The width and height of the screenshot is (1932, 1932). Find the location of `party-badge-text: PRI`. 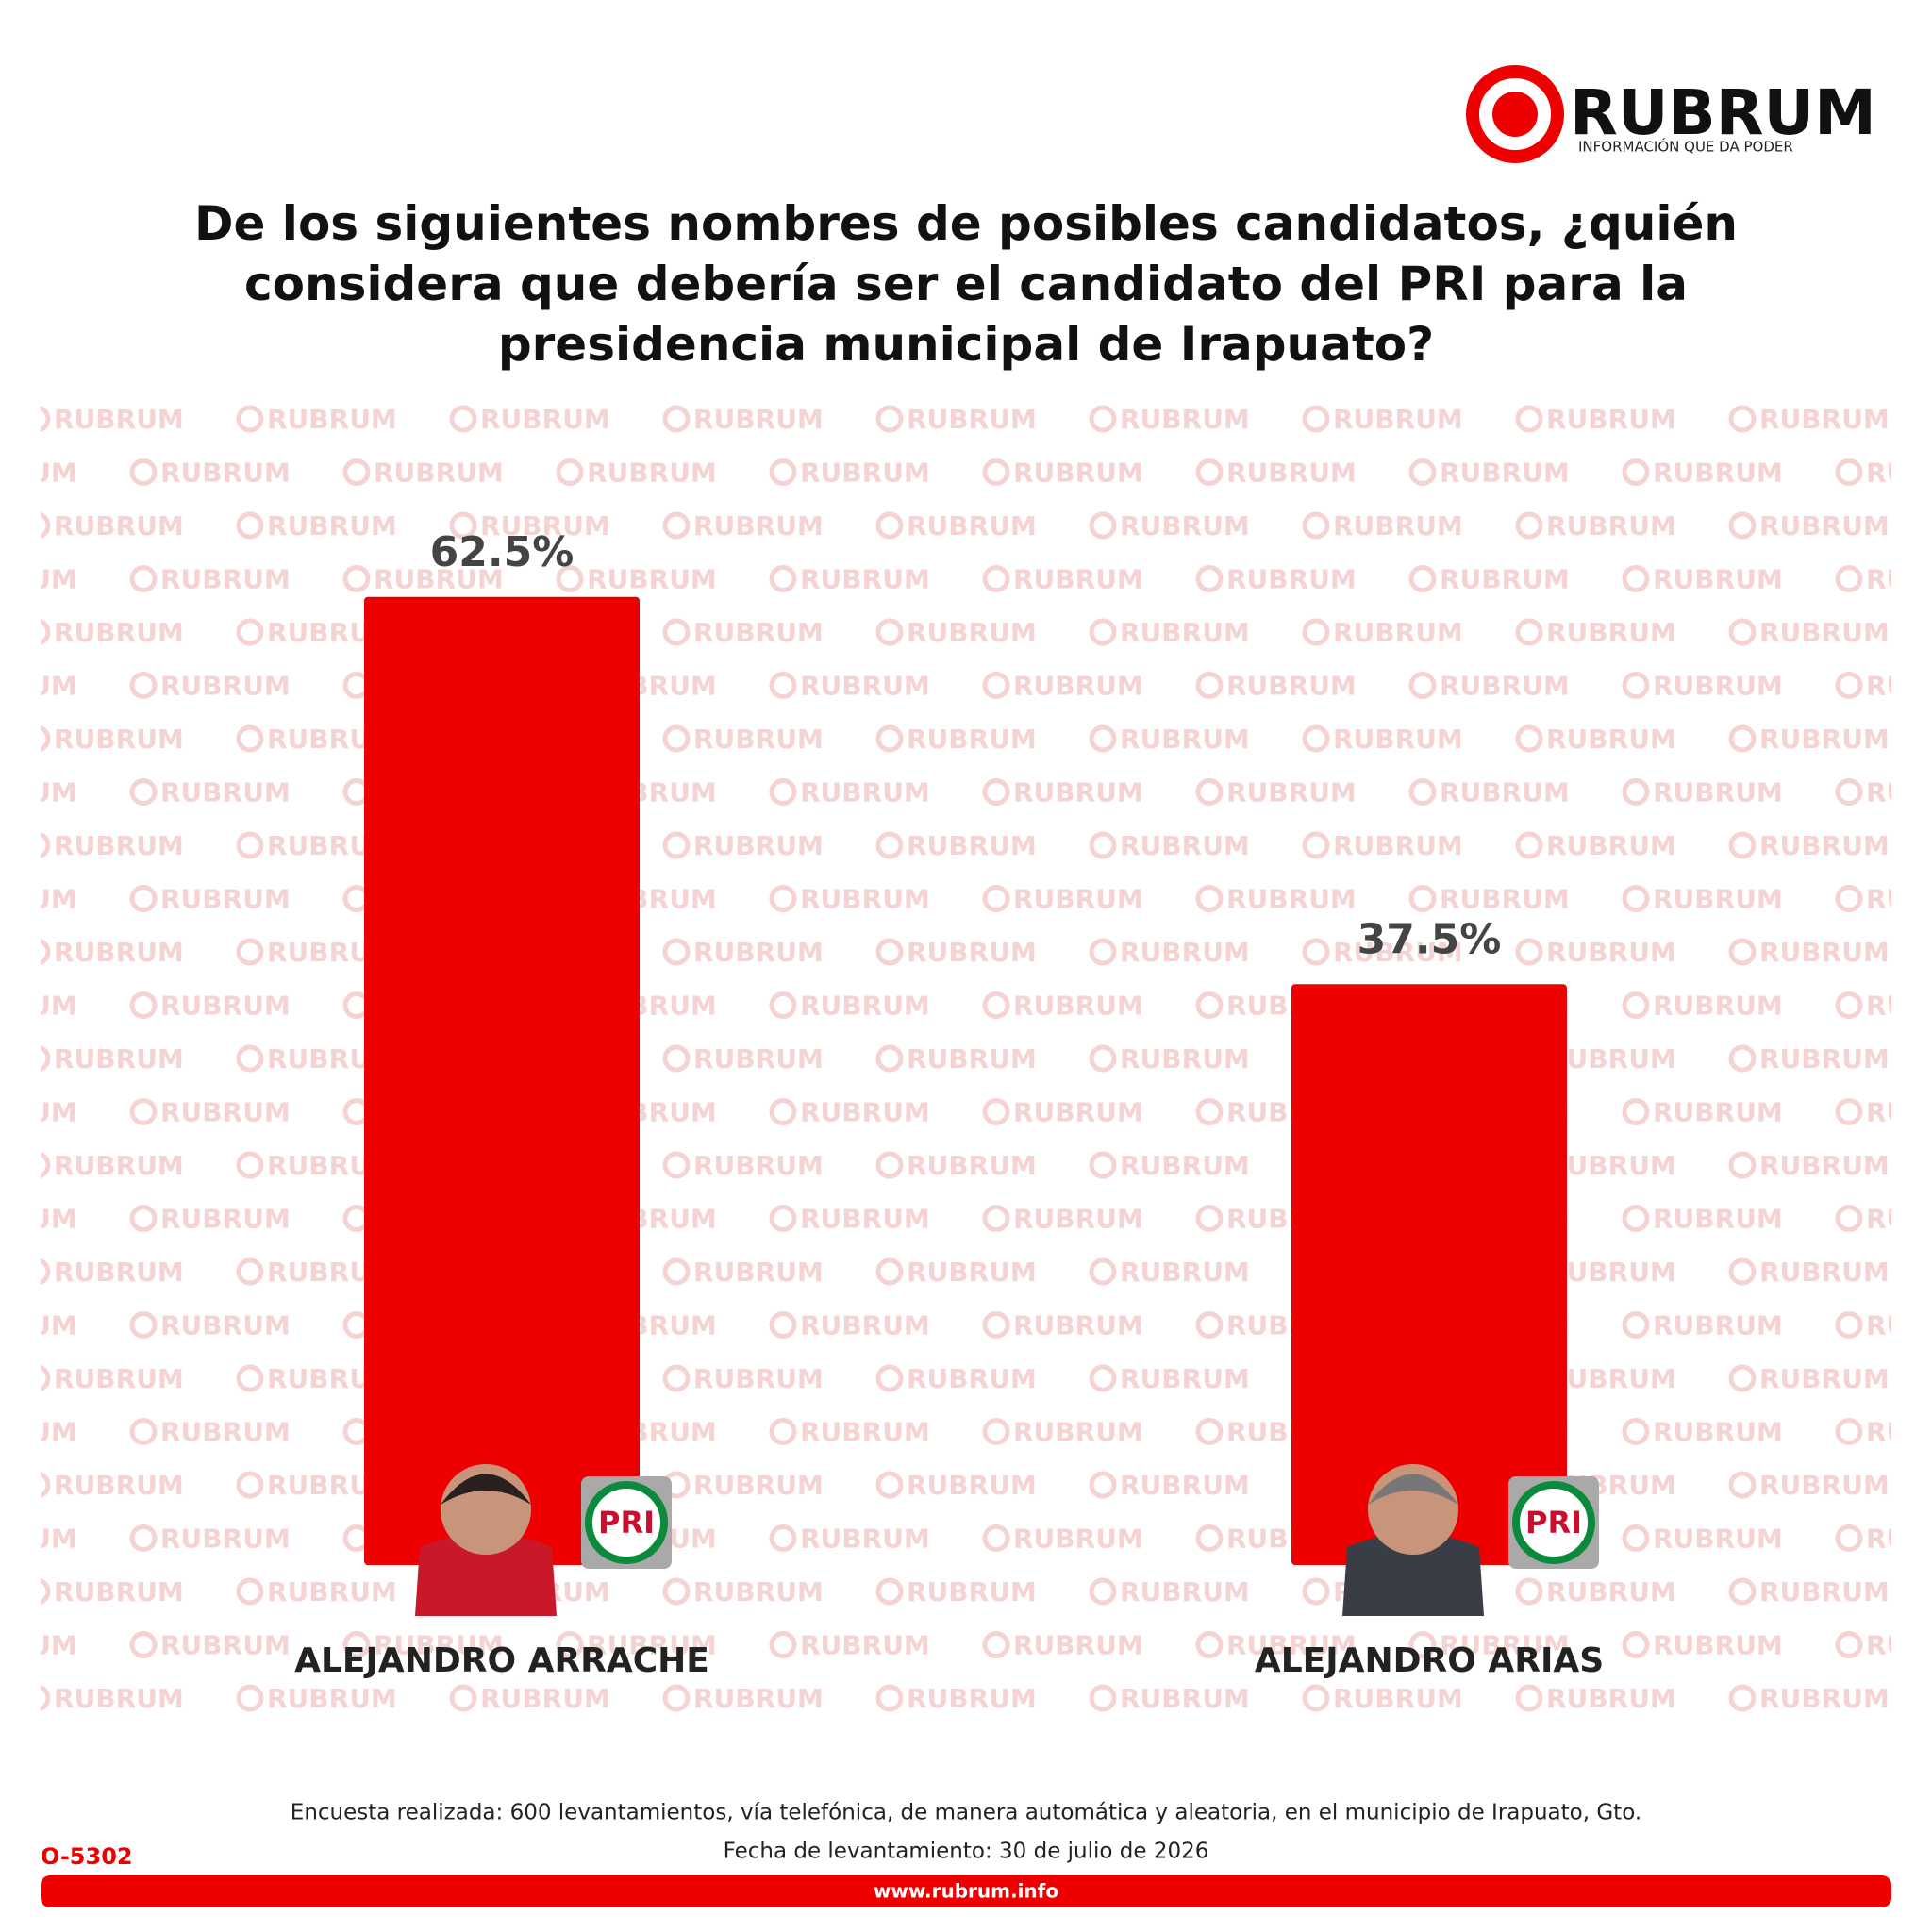

party-badge-text: PRI is located at coordinates (1554, 1523).